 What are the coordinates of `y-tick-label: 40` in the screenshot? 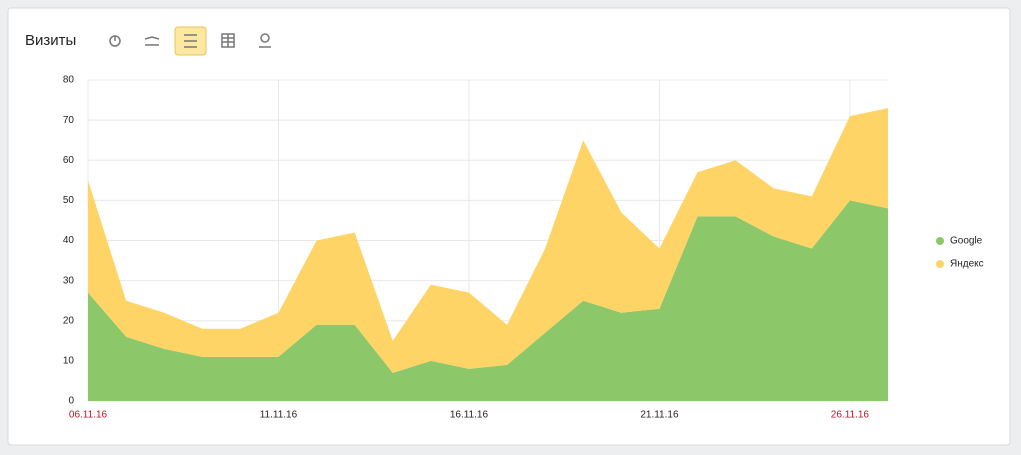 It's located at (69, 240).